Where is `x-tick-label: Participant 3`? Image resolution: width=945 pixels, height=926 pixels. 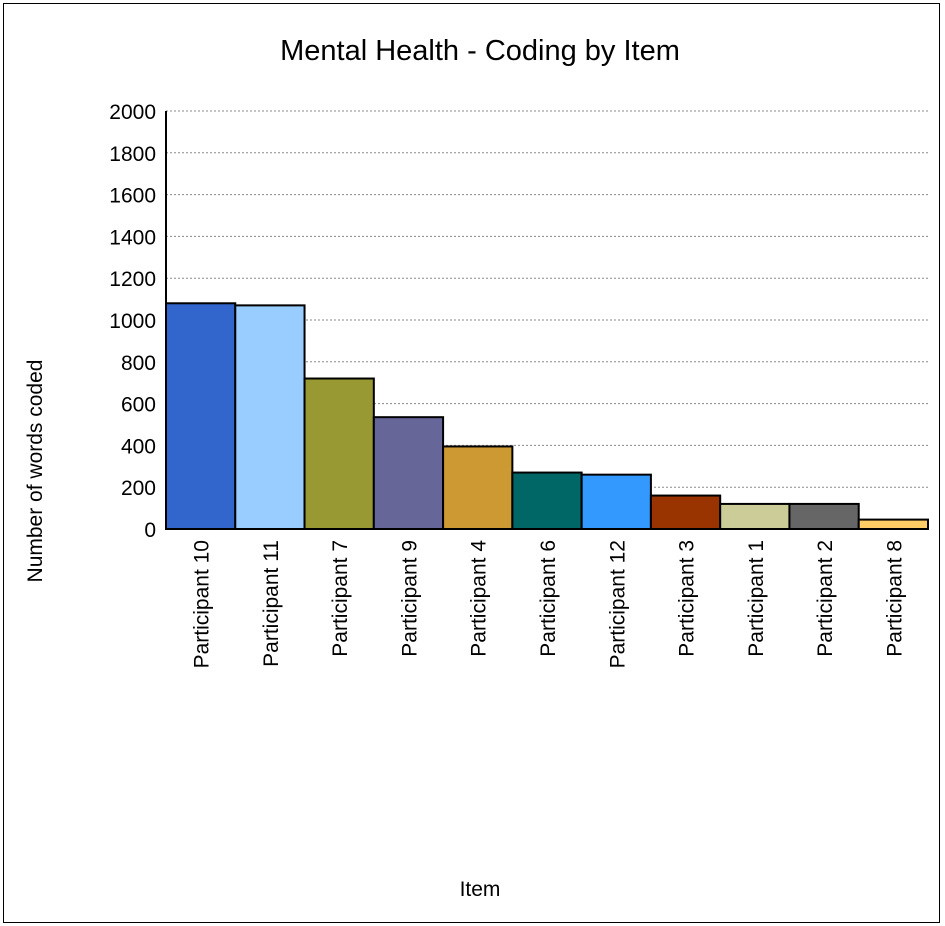
x-tick-label: Participant 3 is located at coordinates (687, 598).